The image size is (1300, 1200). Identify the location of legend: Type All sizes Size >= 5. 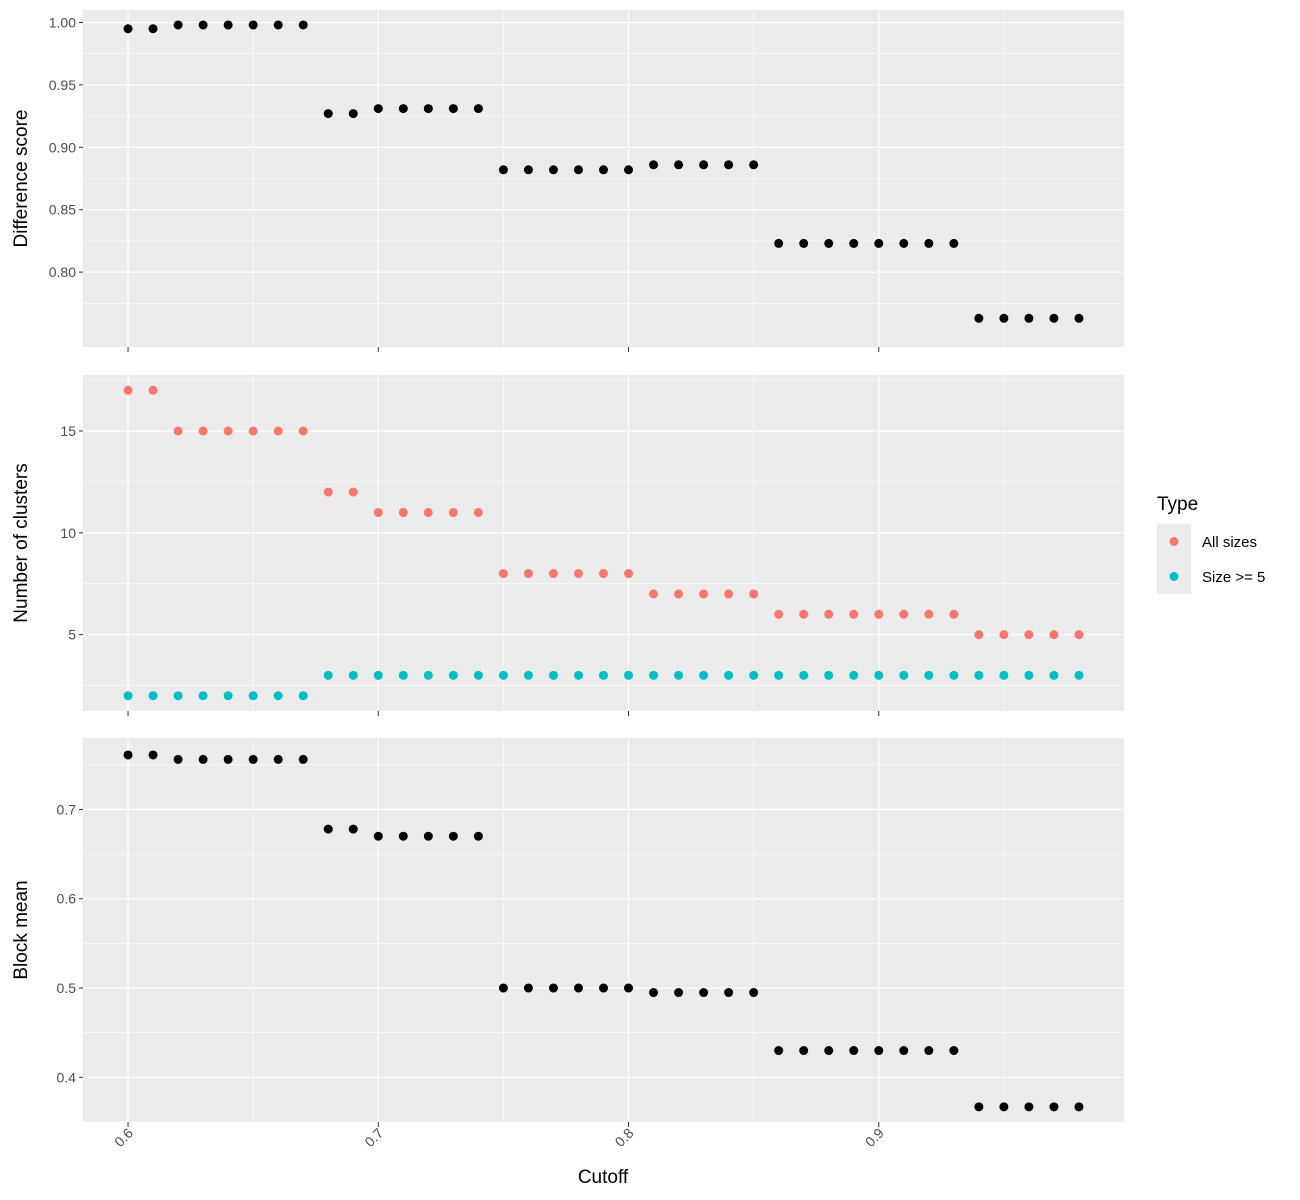
(1211, 544).